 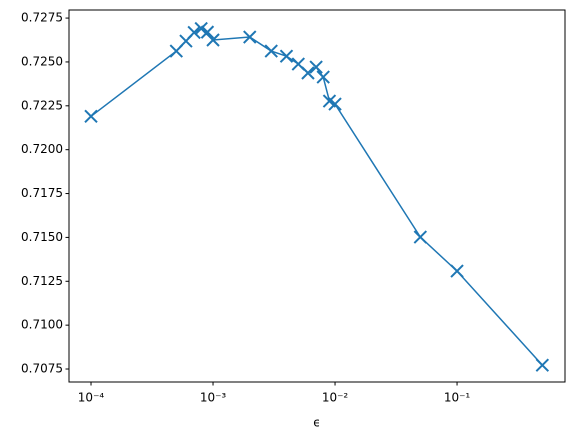 I want to click on x-tick-label: 10⁻², so click(x=335, y=398).